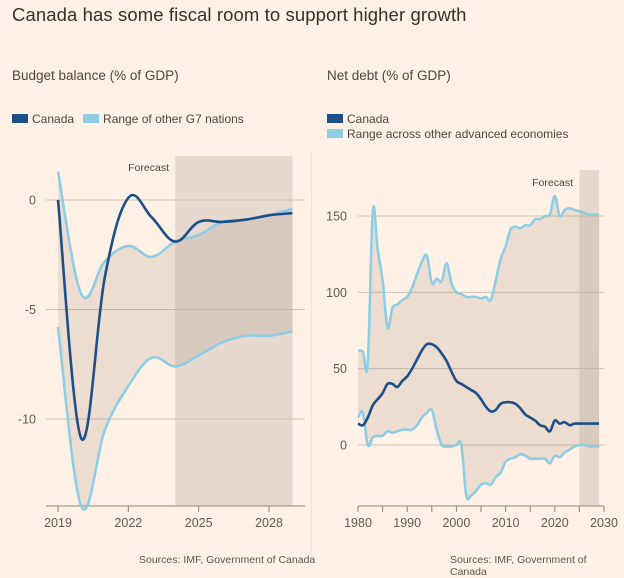 The height and width of the screenshot is (578, 624). What do you see at coordinates (407, 523) in the screenshot?
I see `x-tick-label: 1990` at bounding box center [407, 523].